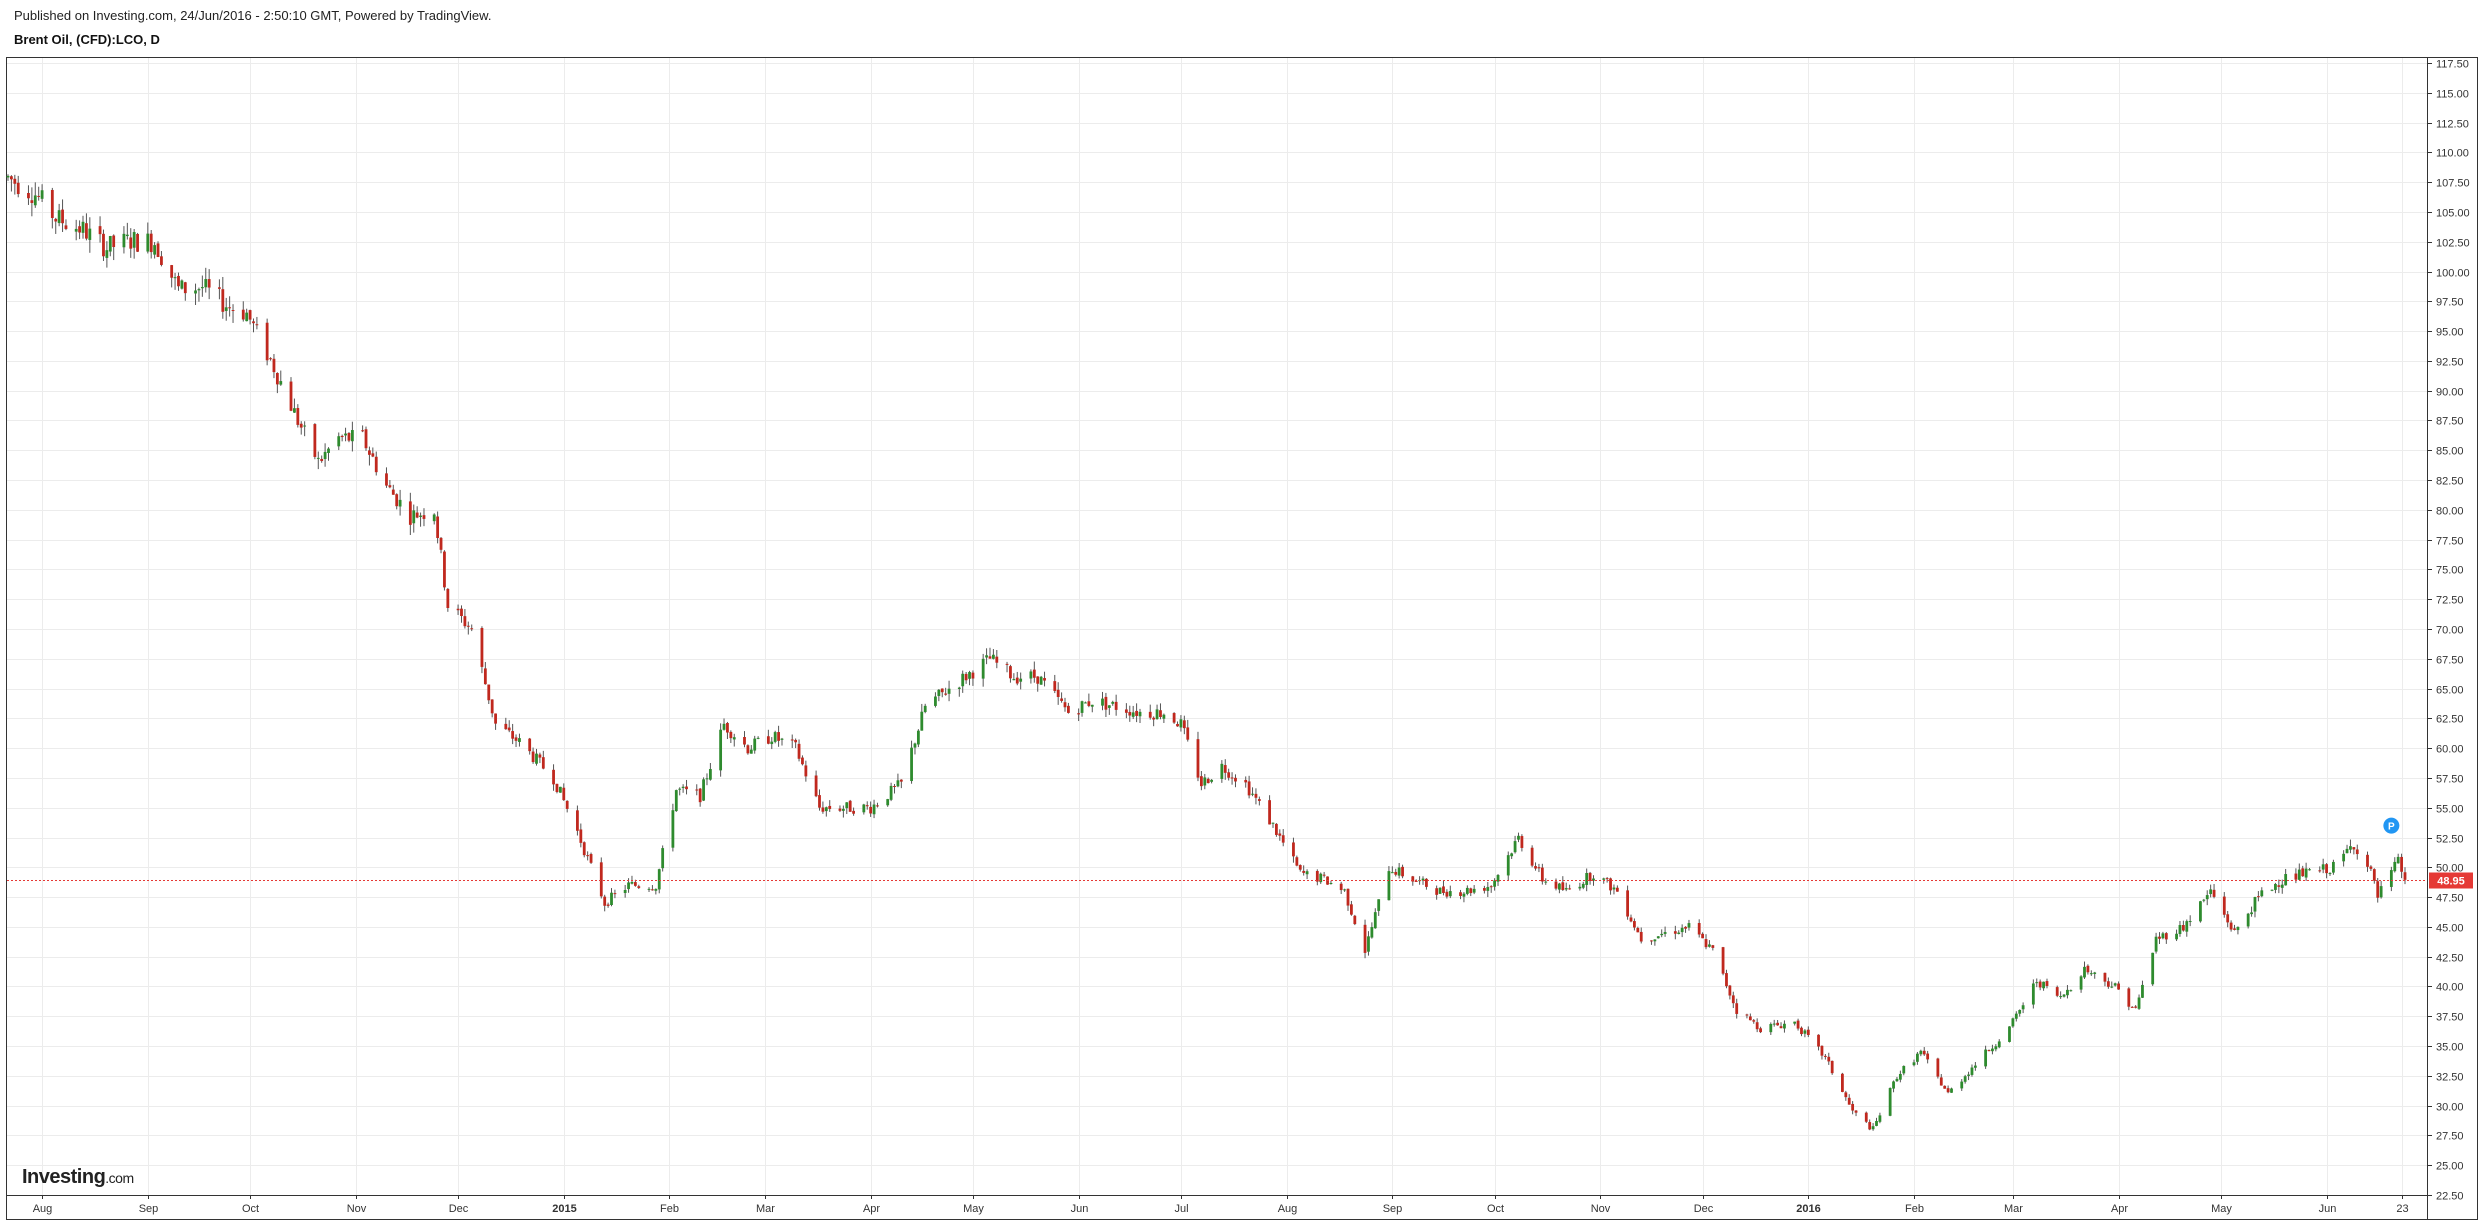 Image resolution: width=2484 pixels, height=1222 pixels. What do you see at coordinates (973, 1209) in the screenshot?
I see `time-tick-label: May` at bounding box center [973, 1209].